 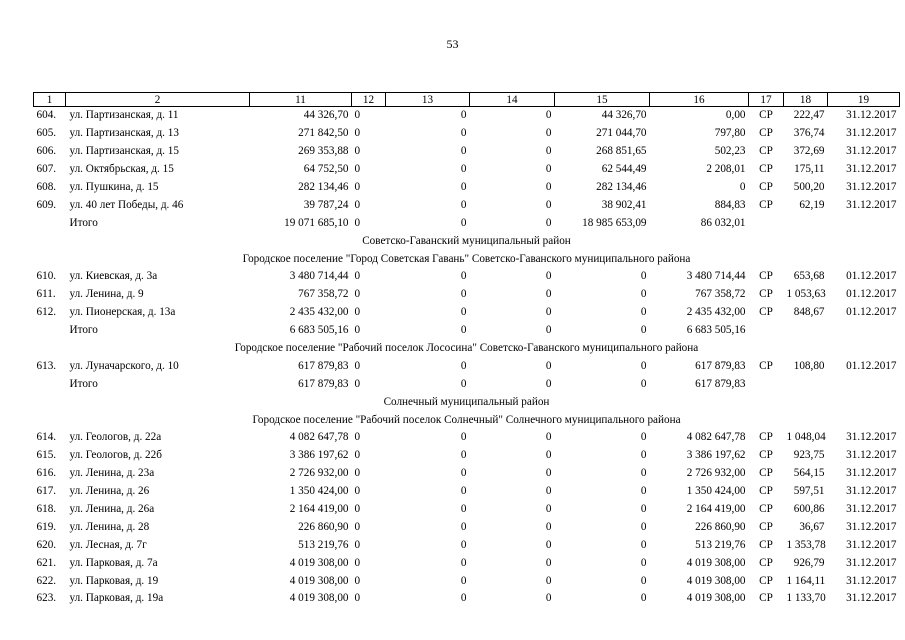 What do you see at coordinates (809, 365) in the screenshot?
I see `col-18-value: 108,80` at bounding box center [809, 365].